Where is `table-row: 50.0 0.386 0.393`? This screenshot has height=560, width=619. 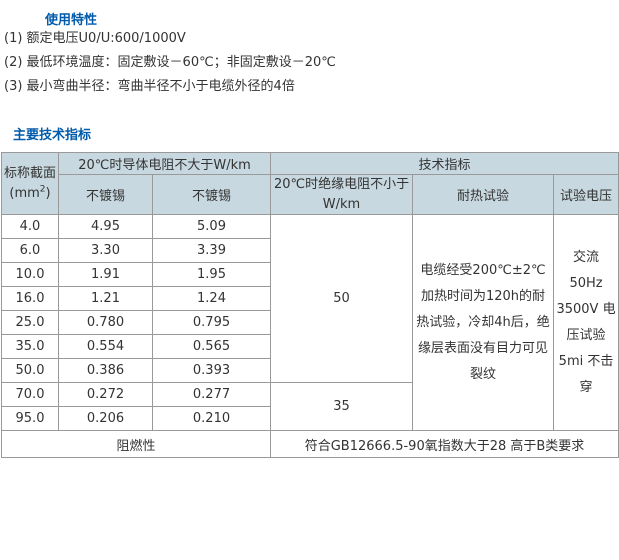
table-row: 50.0 0.386 0.393 is located at coordinates (310, 370).